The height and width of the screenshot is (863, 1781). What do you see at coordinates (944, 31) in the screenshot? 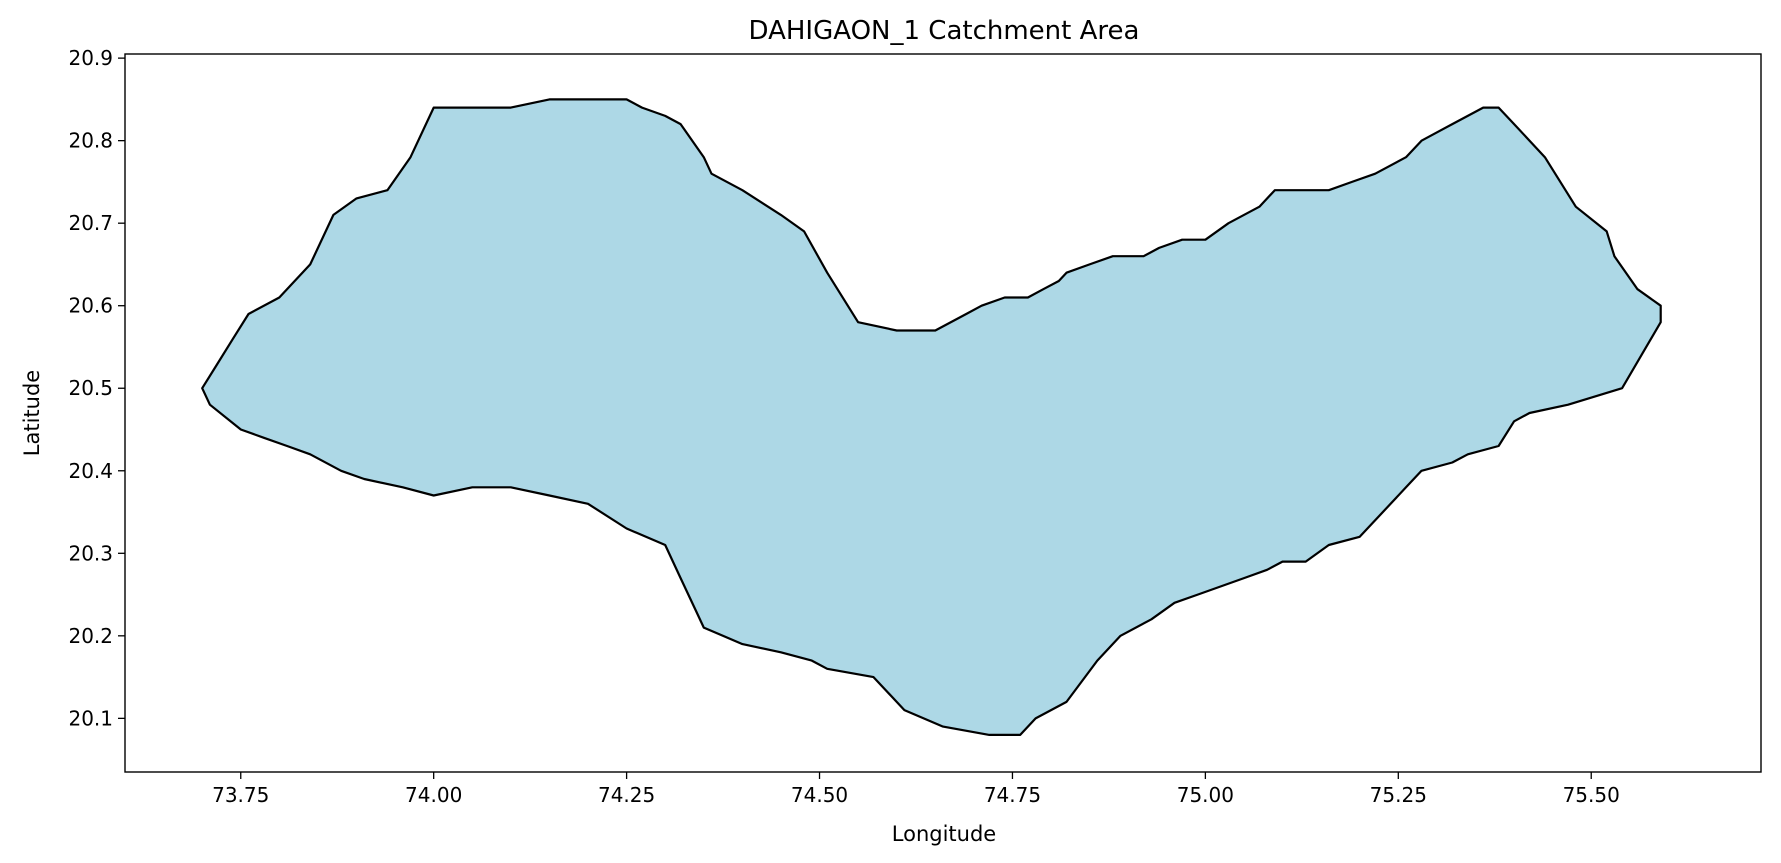
I see `chart-title: DAHIGAON_1 Catchment Area` at bounding box center [944, 31].